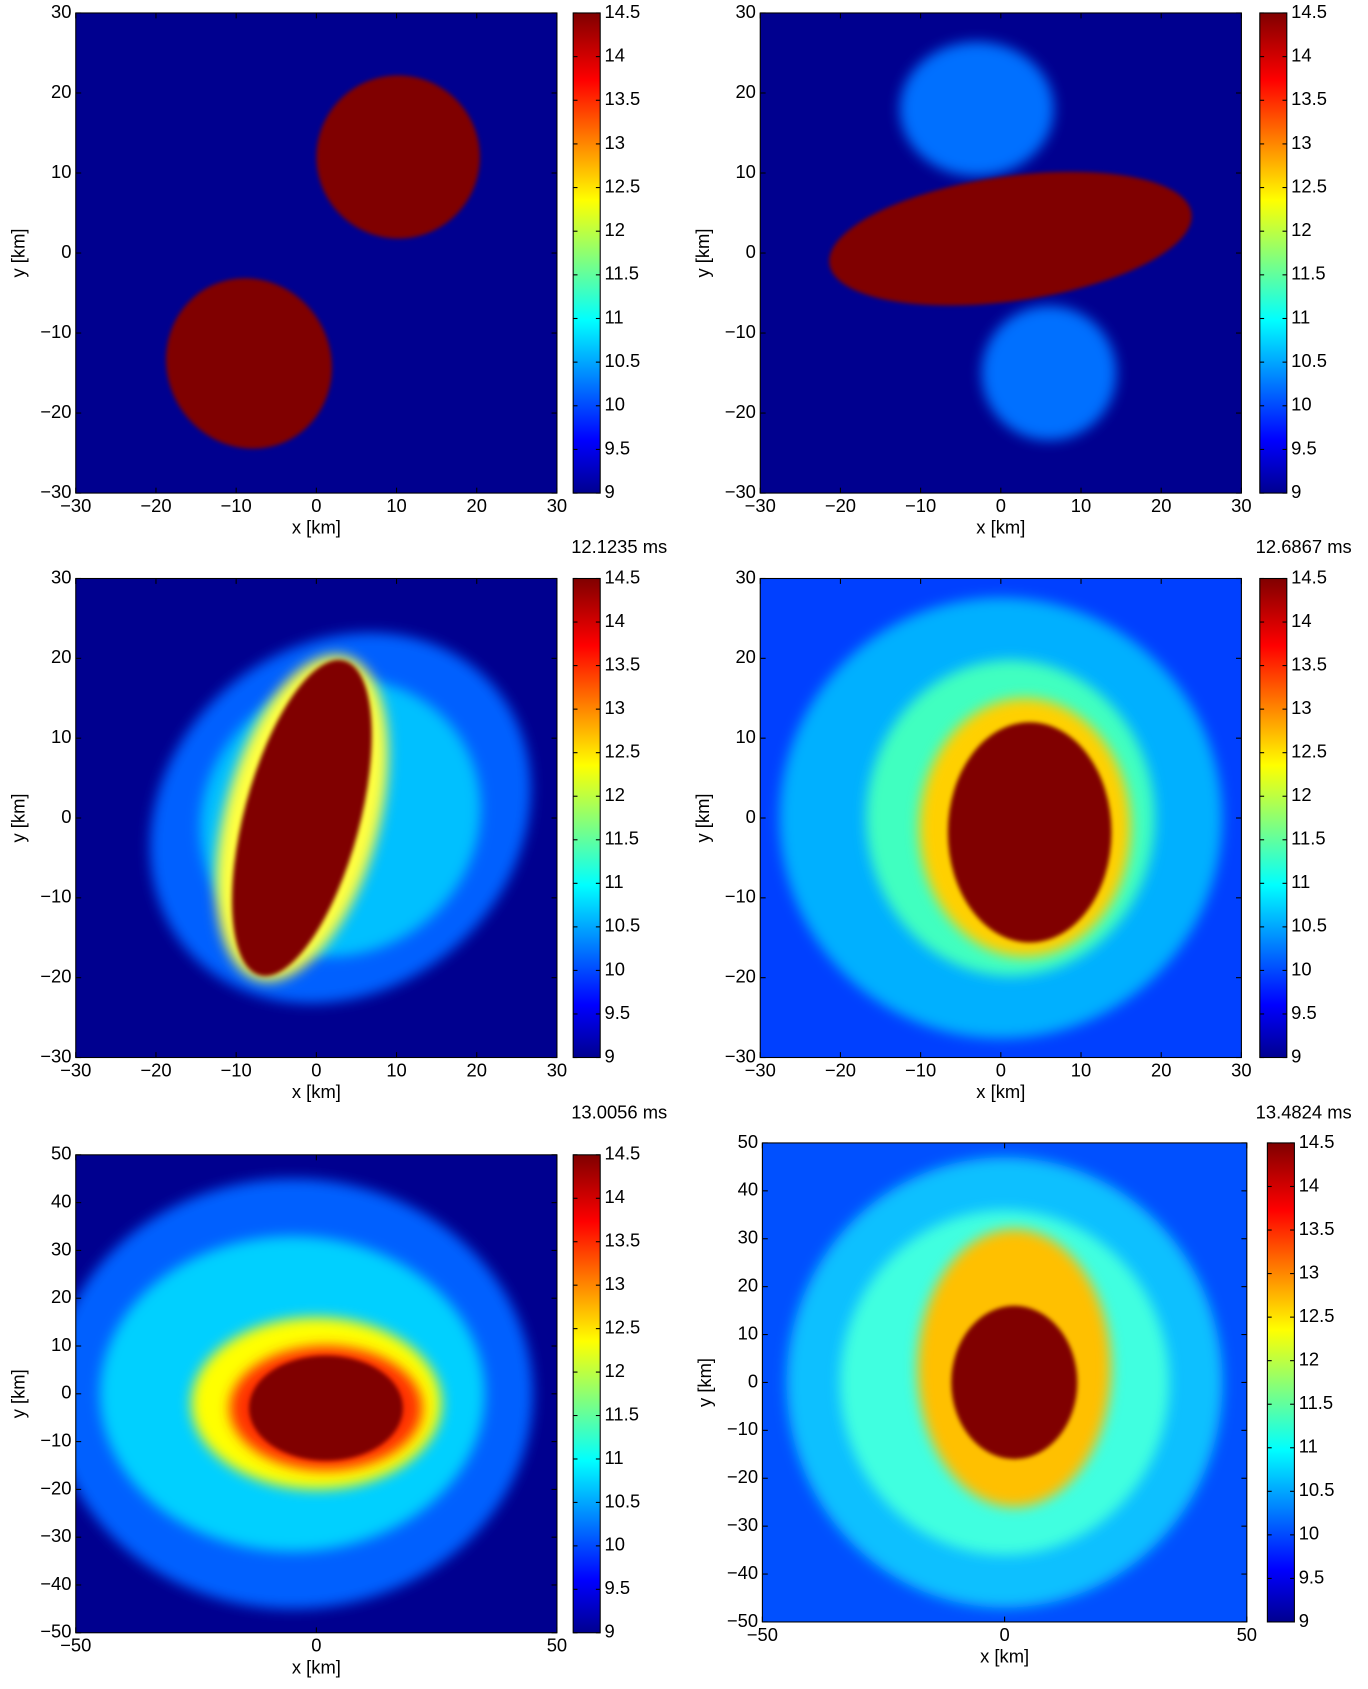 The height and width of the screenshot is (1689, 1368). Describe the element at coordinates (557, 1645) in the screenshot. I see `x-tick-label: 50` at that location.